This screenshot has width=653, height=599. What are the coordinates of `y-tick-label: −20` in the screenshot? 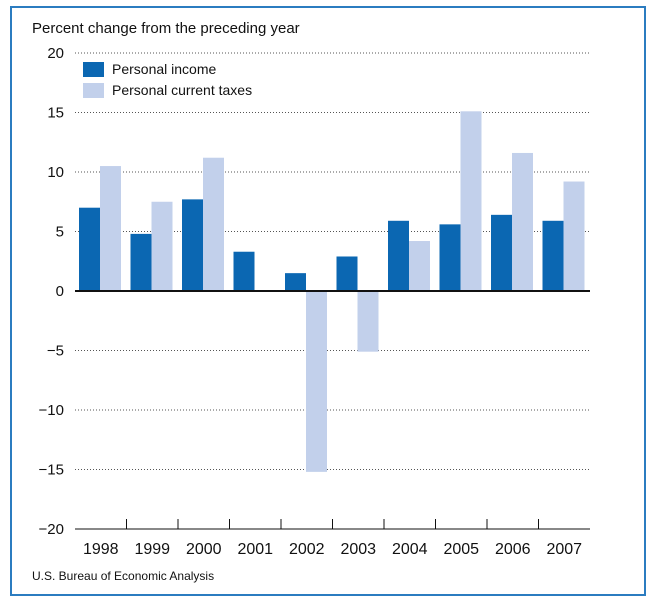 It's located at (51, 529).